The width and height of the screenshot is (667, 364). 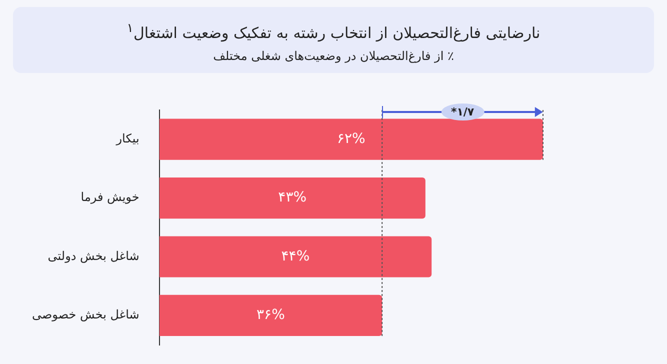 I want to click on annotation: *۱/۷, so click(x=462, y=112).